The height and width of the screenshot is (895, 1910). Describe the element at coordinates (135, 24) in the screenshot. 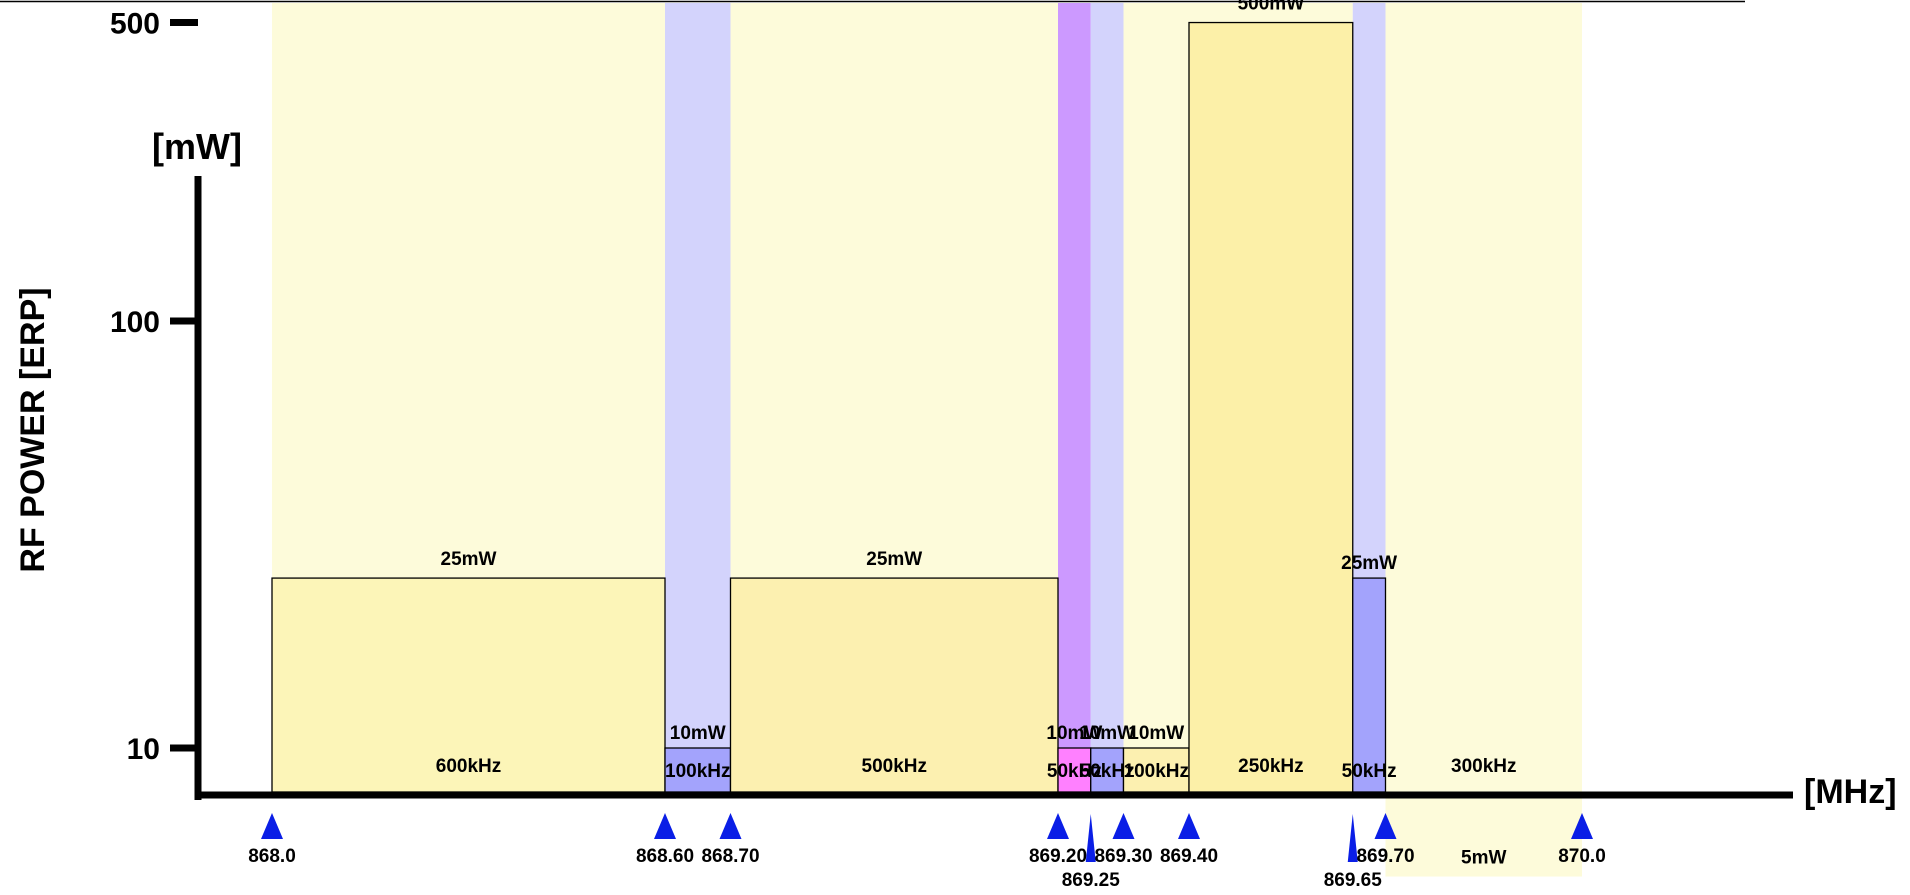

I see `y-tick-label: 500` at that location.